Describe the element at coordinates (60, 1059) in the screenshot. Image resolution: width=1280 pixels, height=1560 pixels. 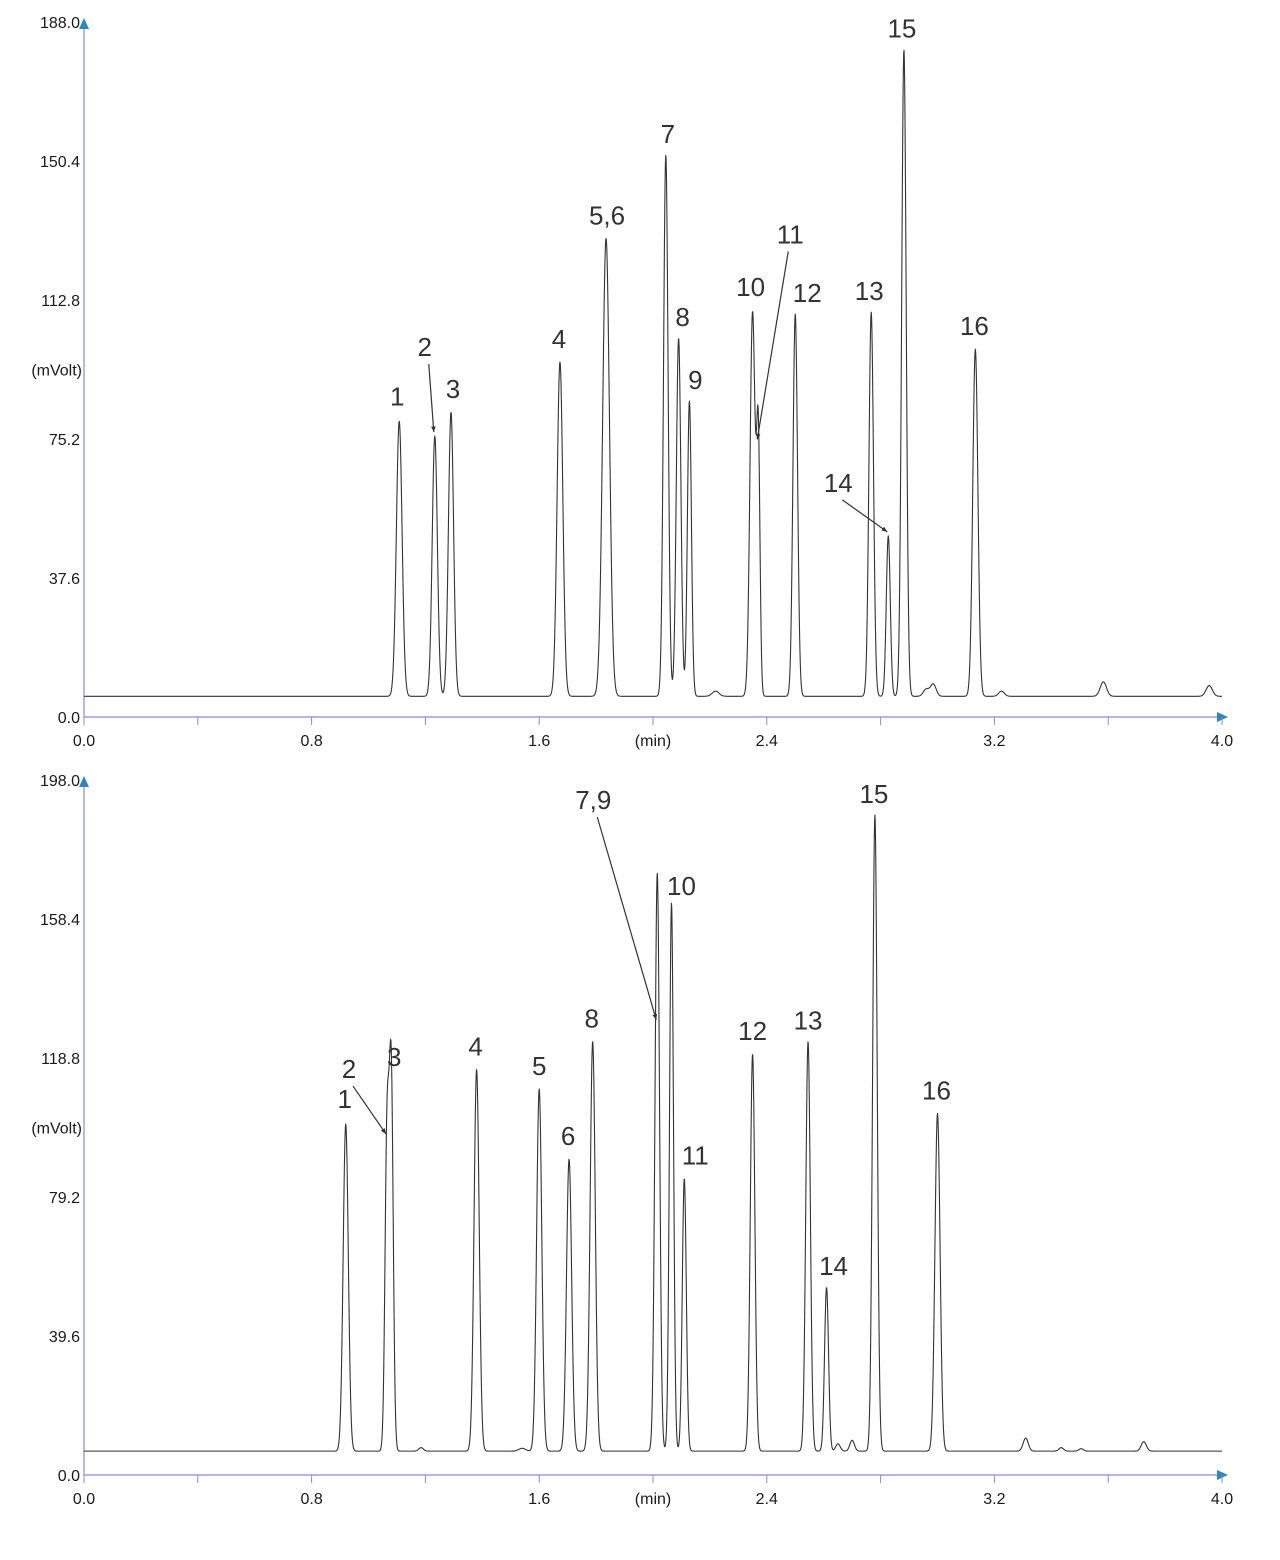
I see `y-tick-label: 118.8` at that location.